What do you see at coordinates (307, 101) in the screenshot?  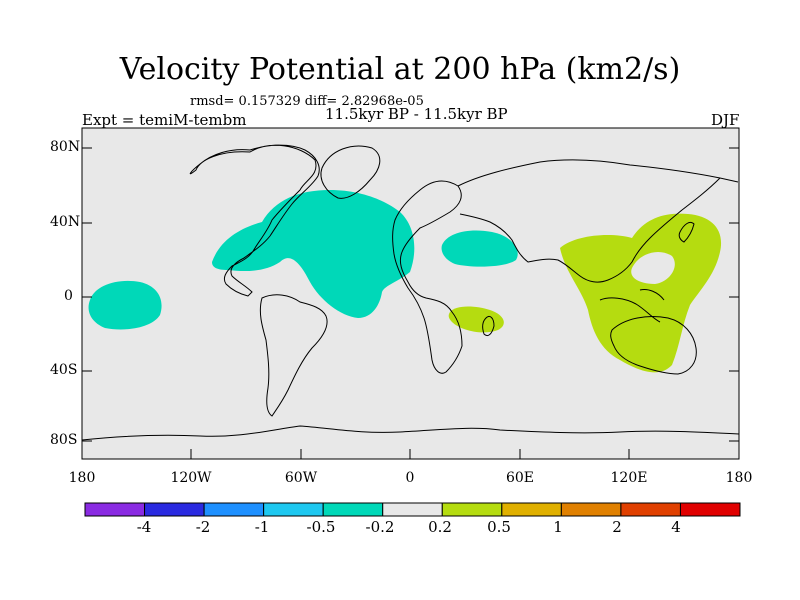 I see `stats-line: rmsd= 0.157329 diff= 2.82968e-05` at bounding box center [307, 101].